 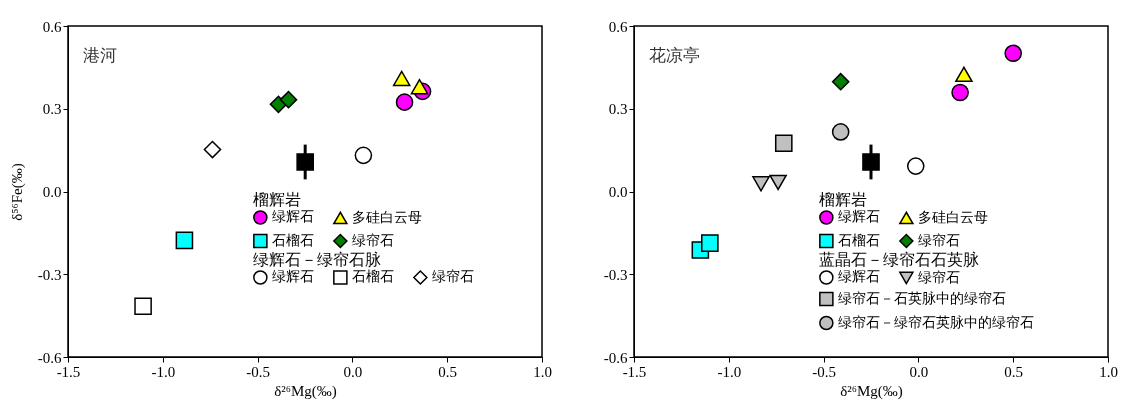 I want to click on text: 港河, so click(x=100, y=55).